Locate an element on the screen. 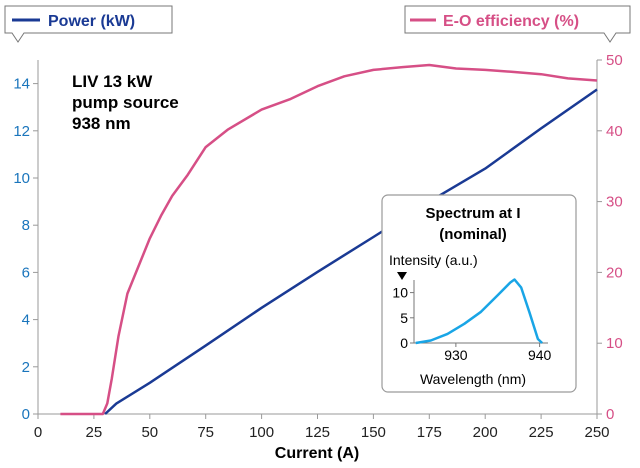  legend-right-box is located at coordinates (517, 24).